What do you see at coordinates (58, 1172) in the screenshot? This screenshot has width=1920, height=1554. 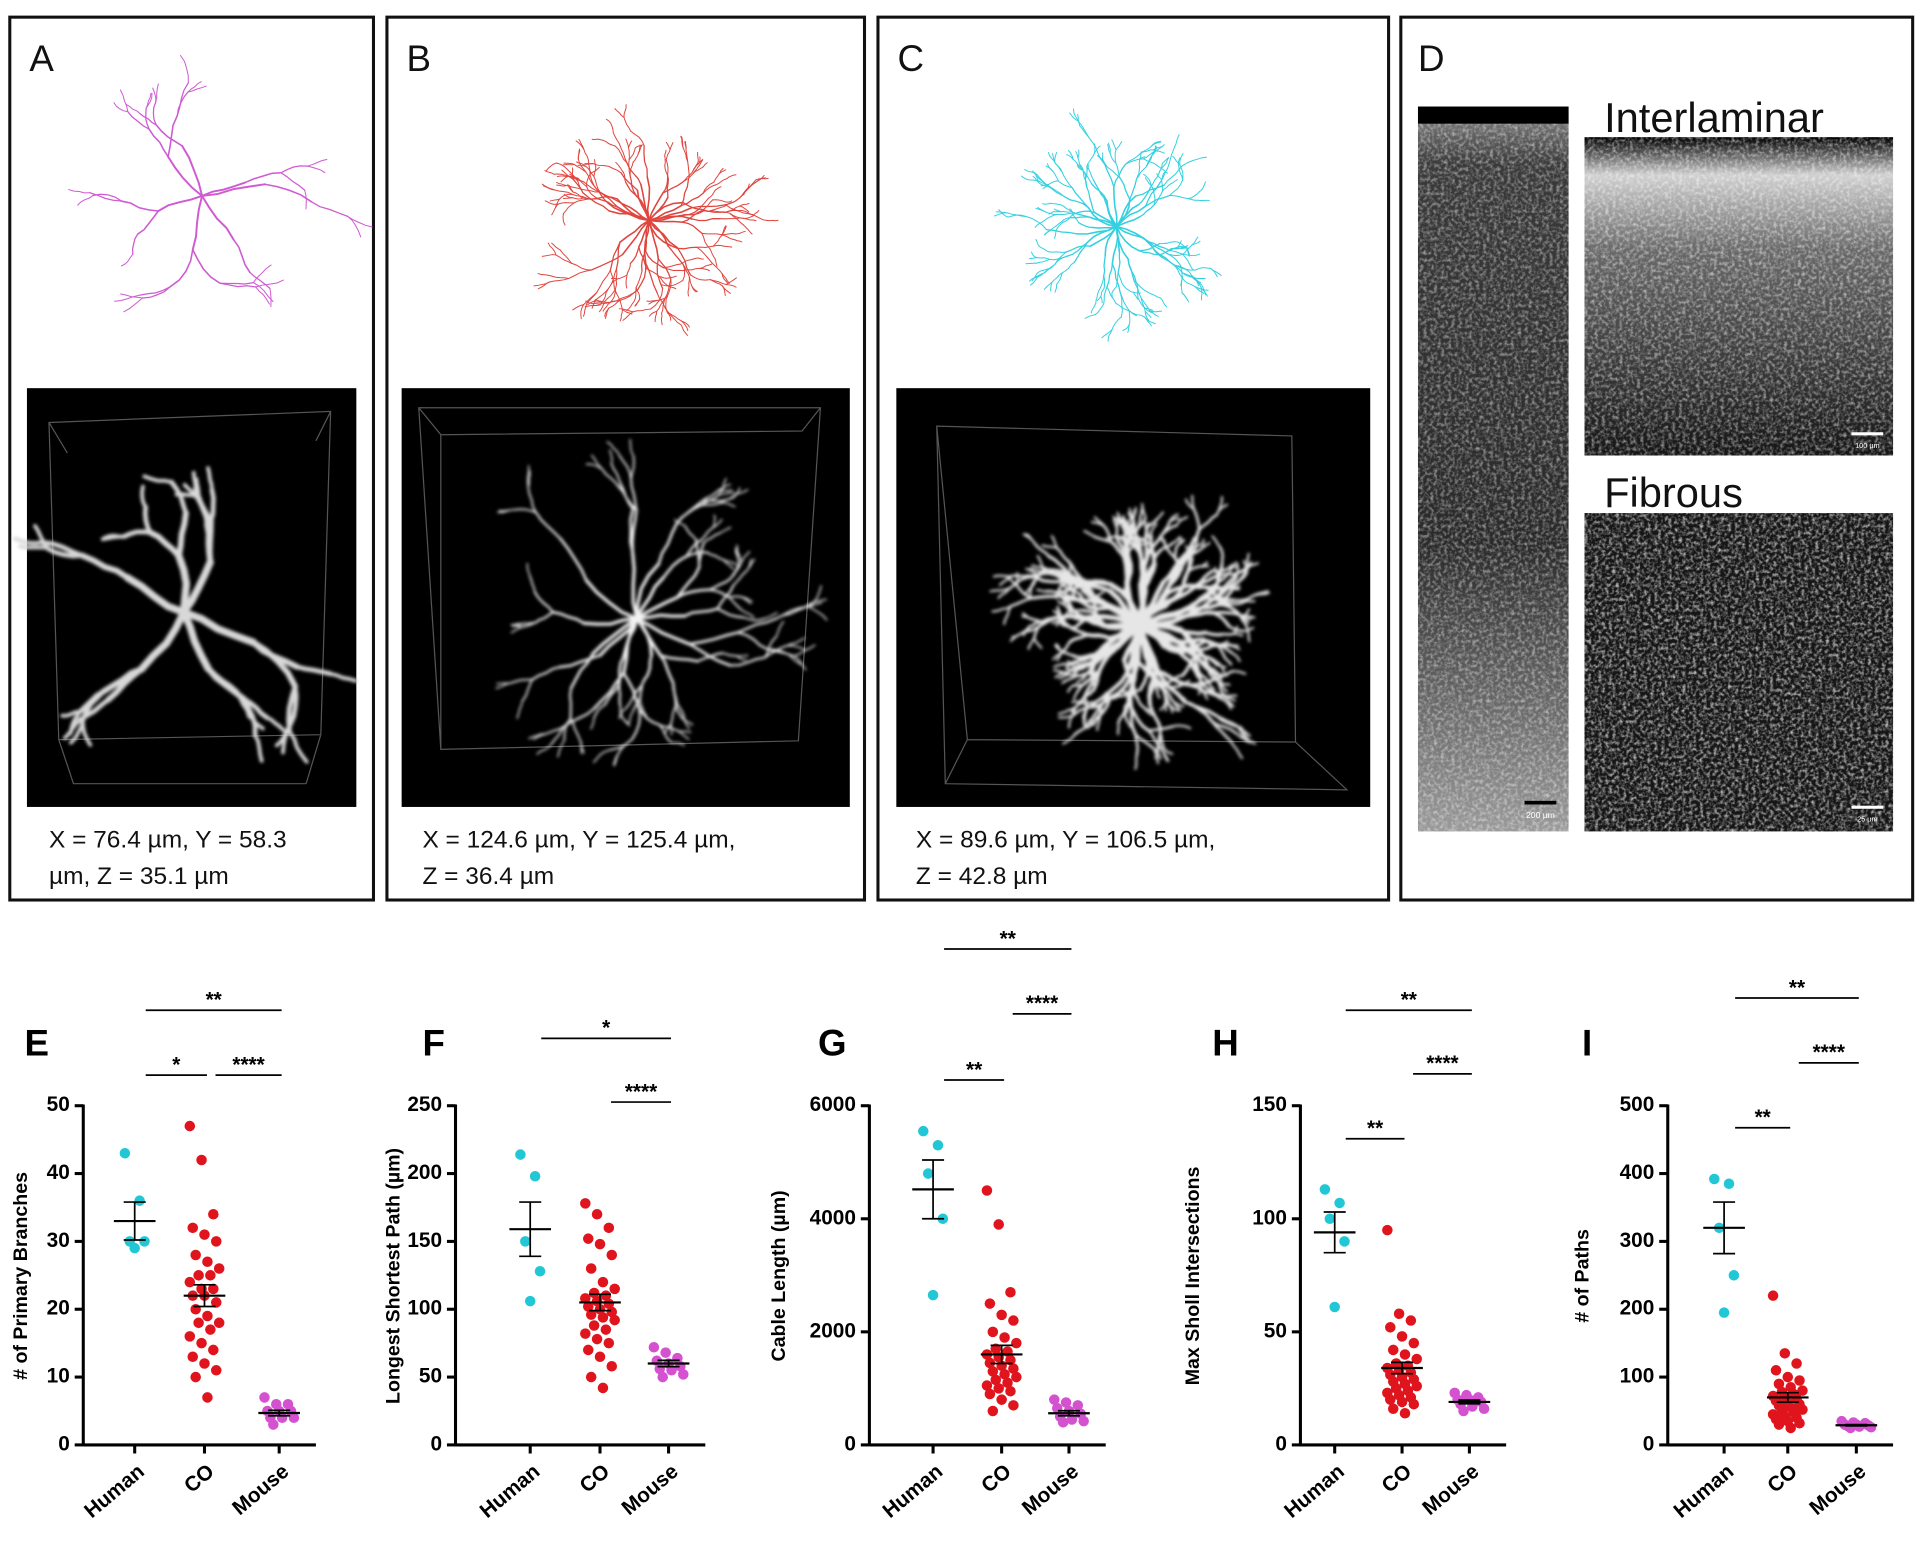 I see `y-tick-label: 40` at bounding box center [58, 1172].